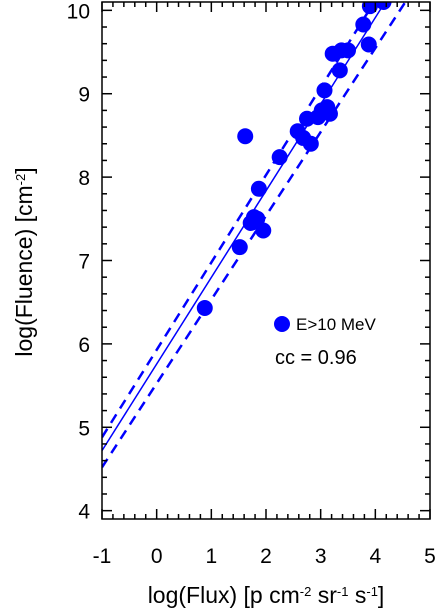  What do you see at coordinates (84, 512) in the screenshot?
I see `y-tick-label: 4` at bounding box center [84, 512].